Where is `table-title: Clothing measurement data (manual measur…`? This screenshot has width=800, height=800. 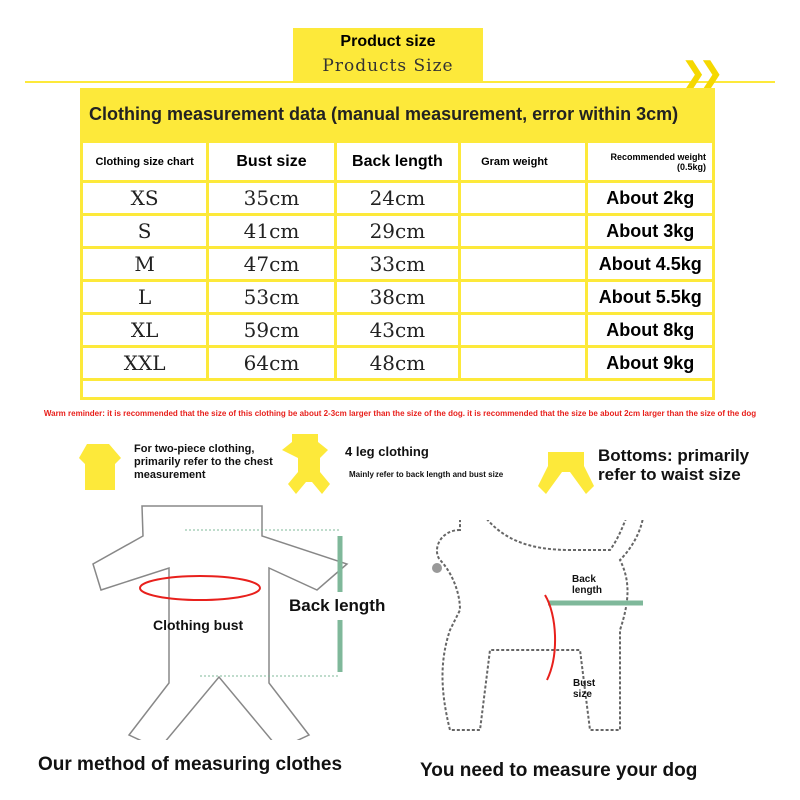
table-title: Clothing measurement data (manual measur… is located at coordinates (397, 114).